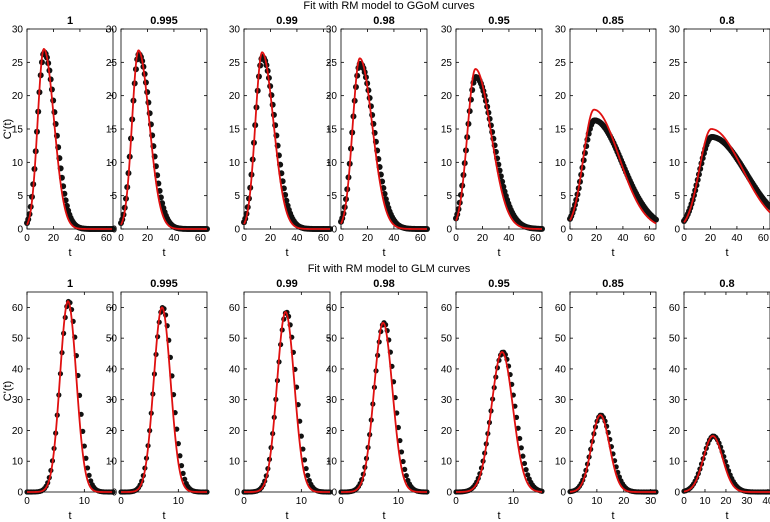  Describe the element at coordinates (286, 284) in the screenshot. I see `panel-title: 0.99` at that location.